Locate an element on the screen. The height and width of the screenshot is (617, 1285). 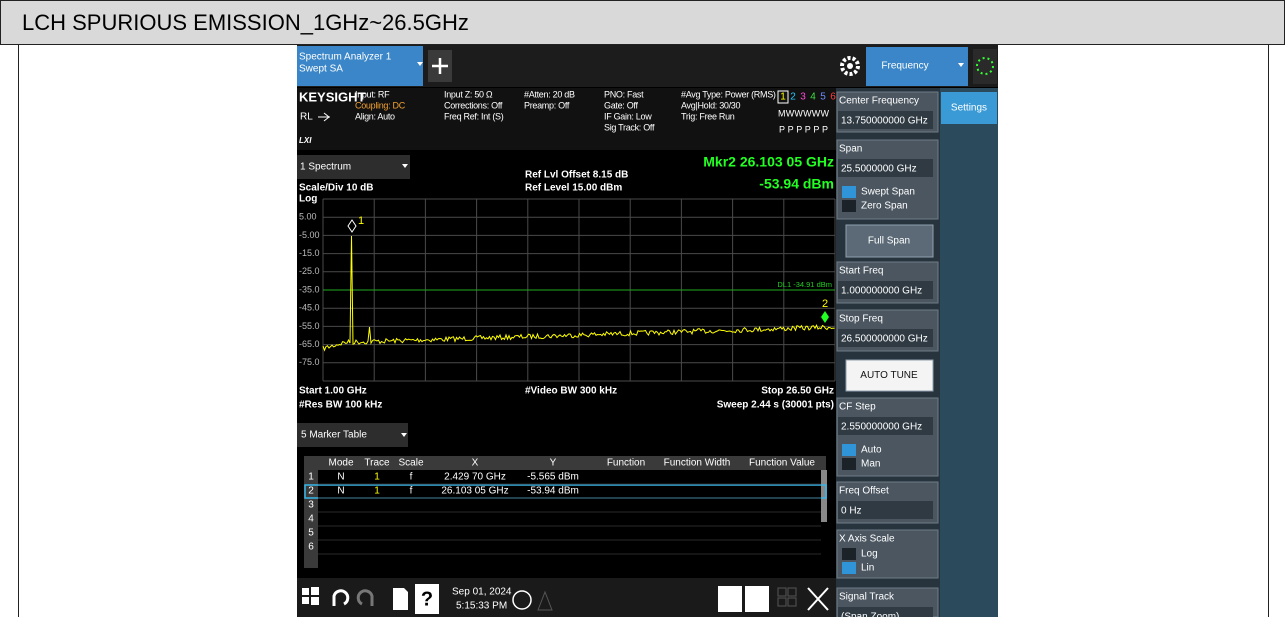
time: 5:15:33 PM is located at coordinates (481, 606).